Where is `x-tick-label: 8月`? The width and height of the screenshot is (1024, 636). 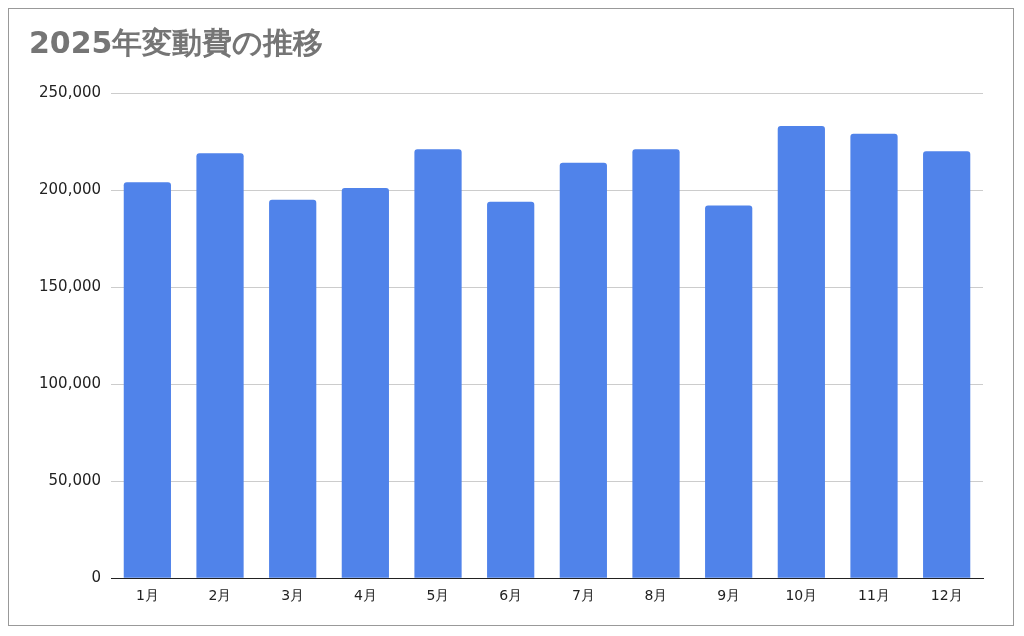
x-tick-label: 8月 is located at coordinates (656, 595).